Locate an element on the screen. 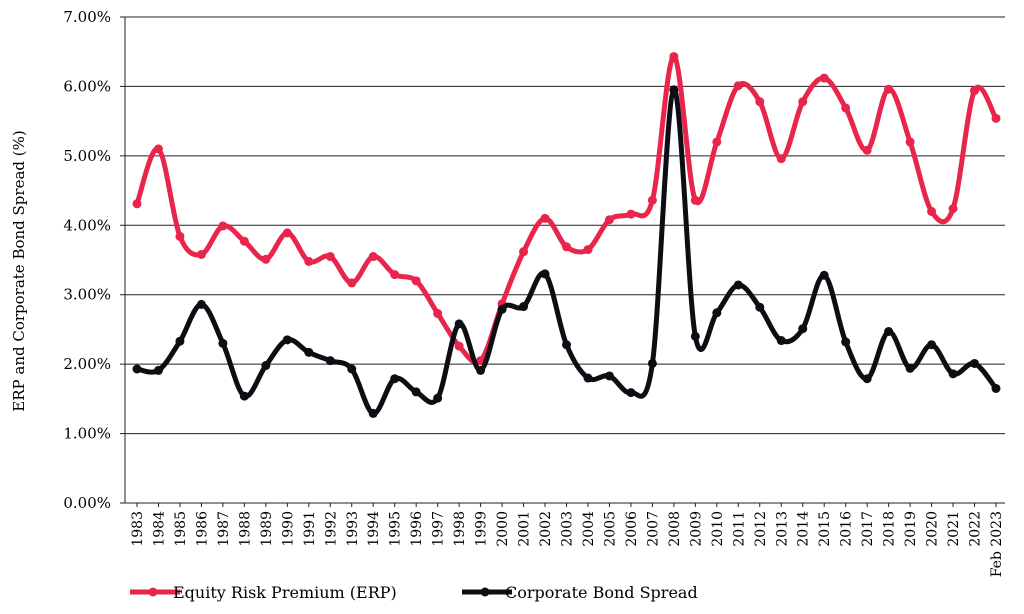 The height and width of the screenshot is (614, 1024). x-tick-label: 1996 is located at coordinates (417, 529).